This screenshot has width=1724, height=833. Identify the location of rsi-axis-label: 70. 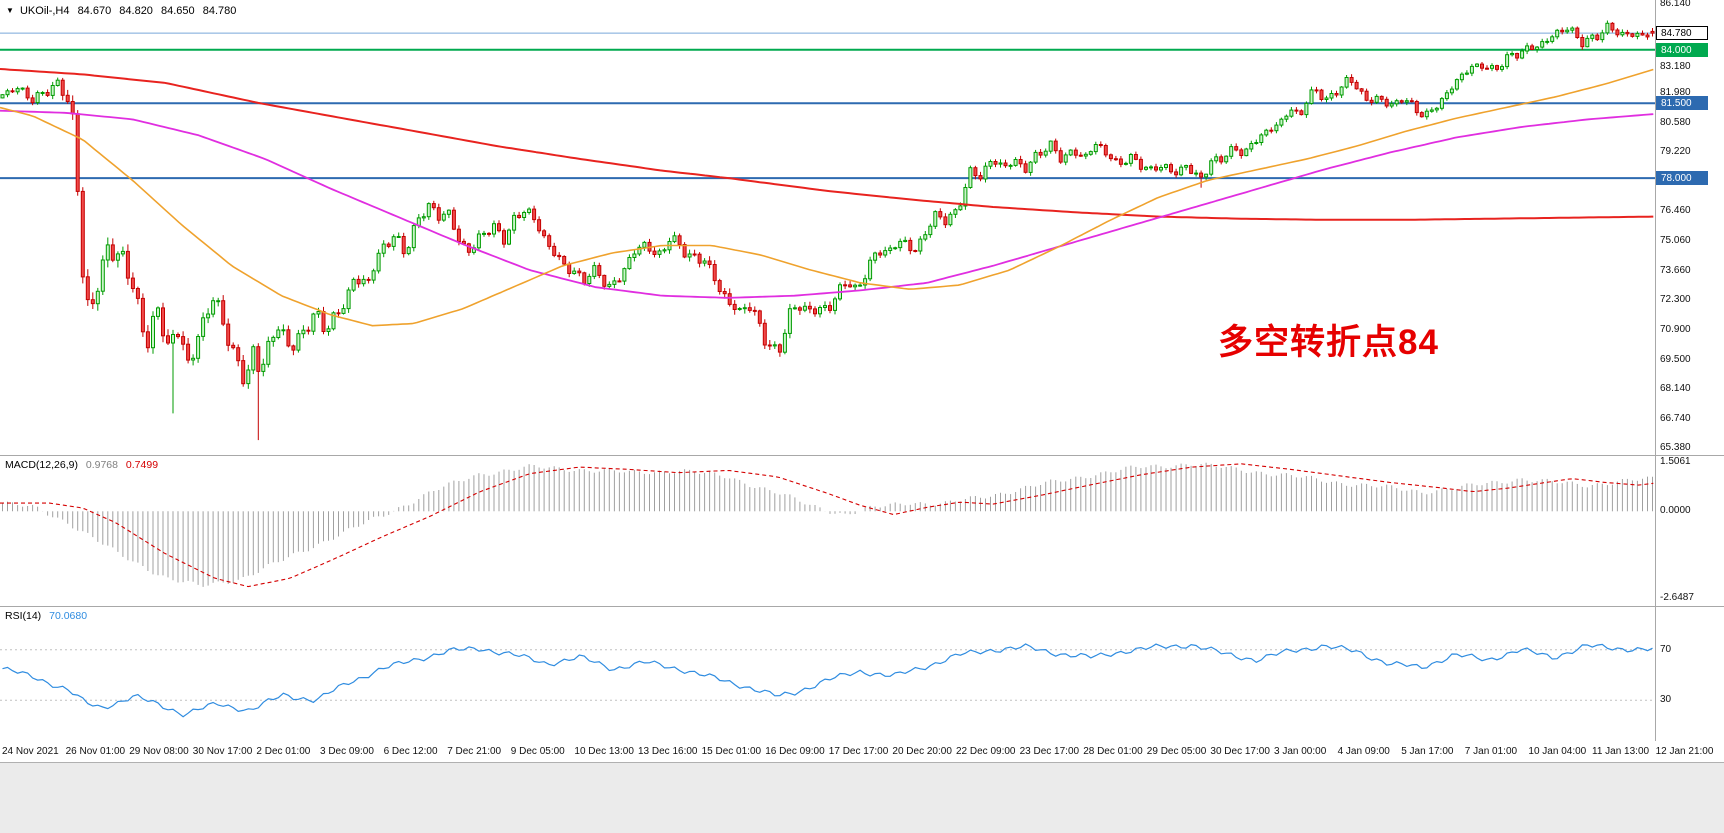
(1666, 649).